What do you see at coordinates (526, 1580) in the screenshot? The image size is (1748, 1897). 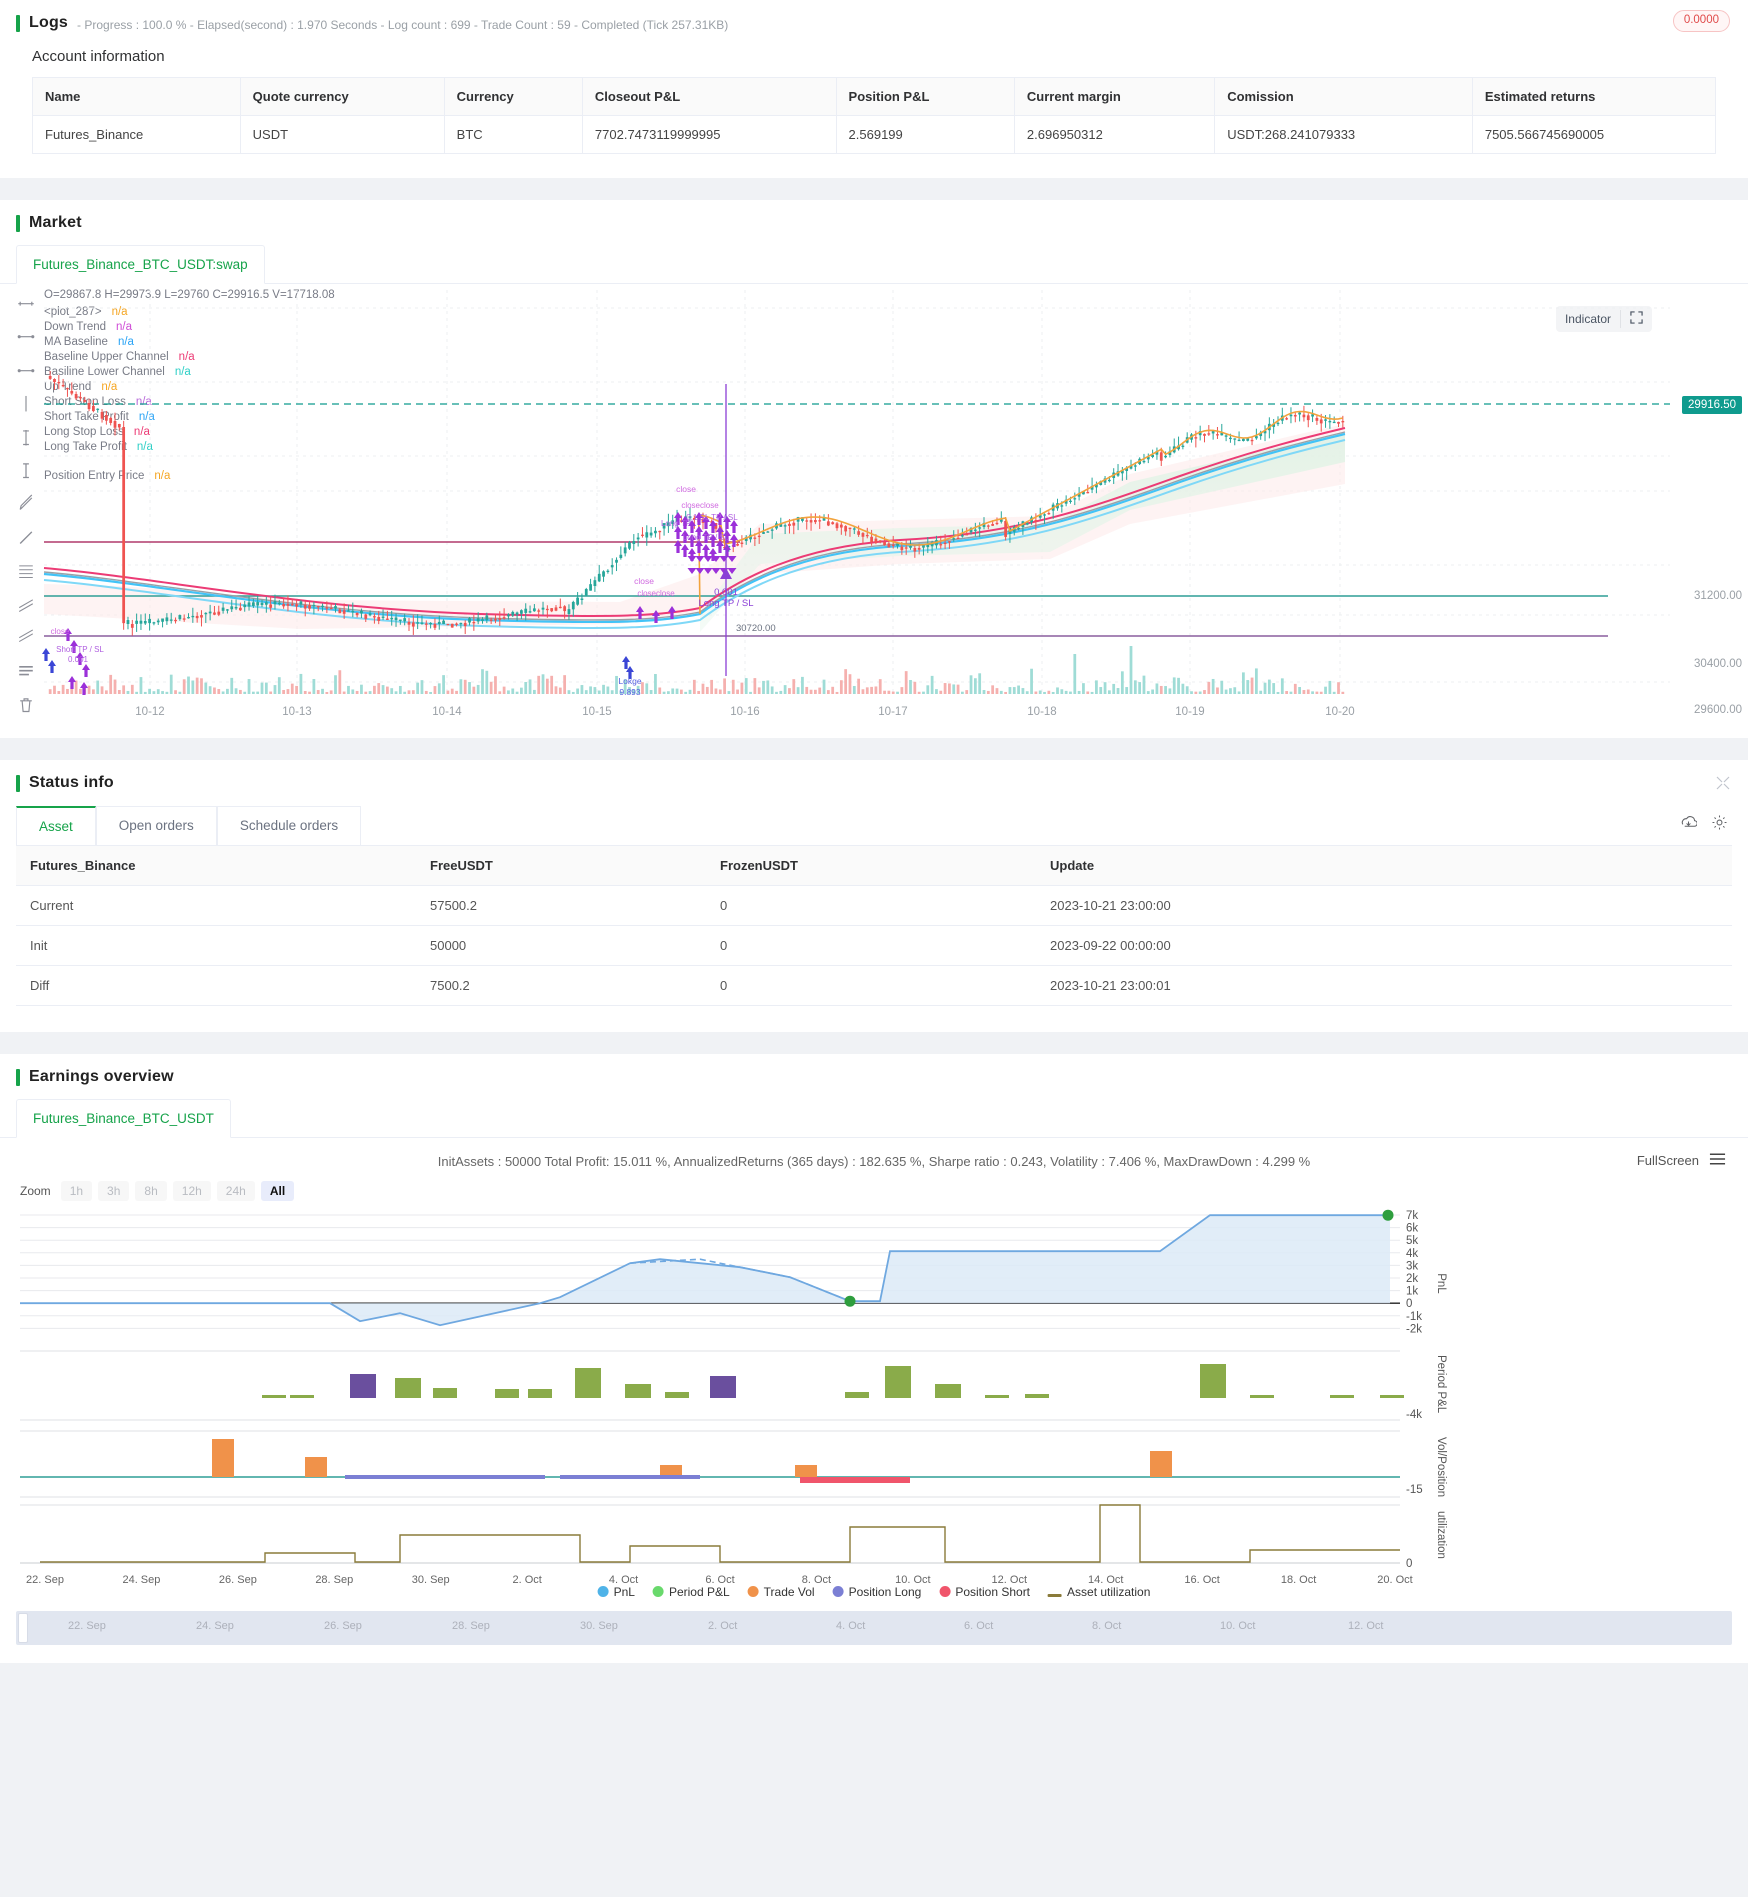 I see `svg-text: 2. Oct` at bounding box center [526, 1580].